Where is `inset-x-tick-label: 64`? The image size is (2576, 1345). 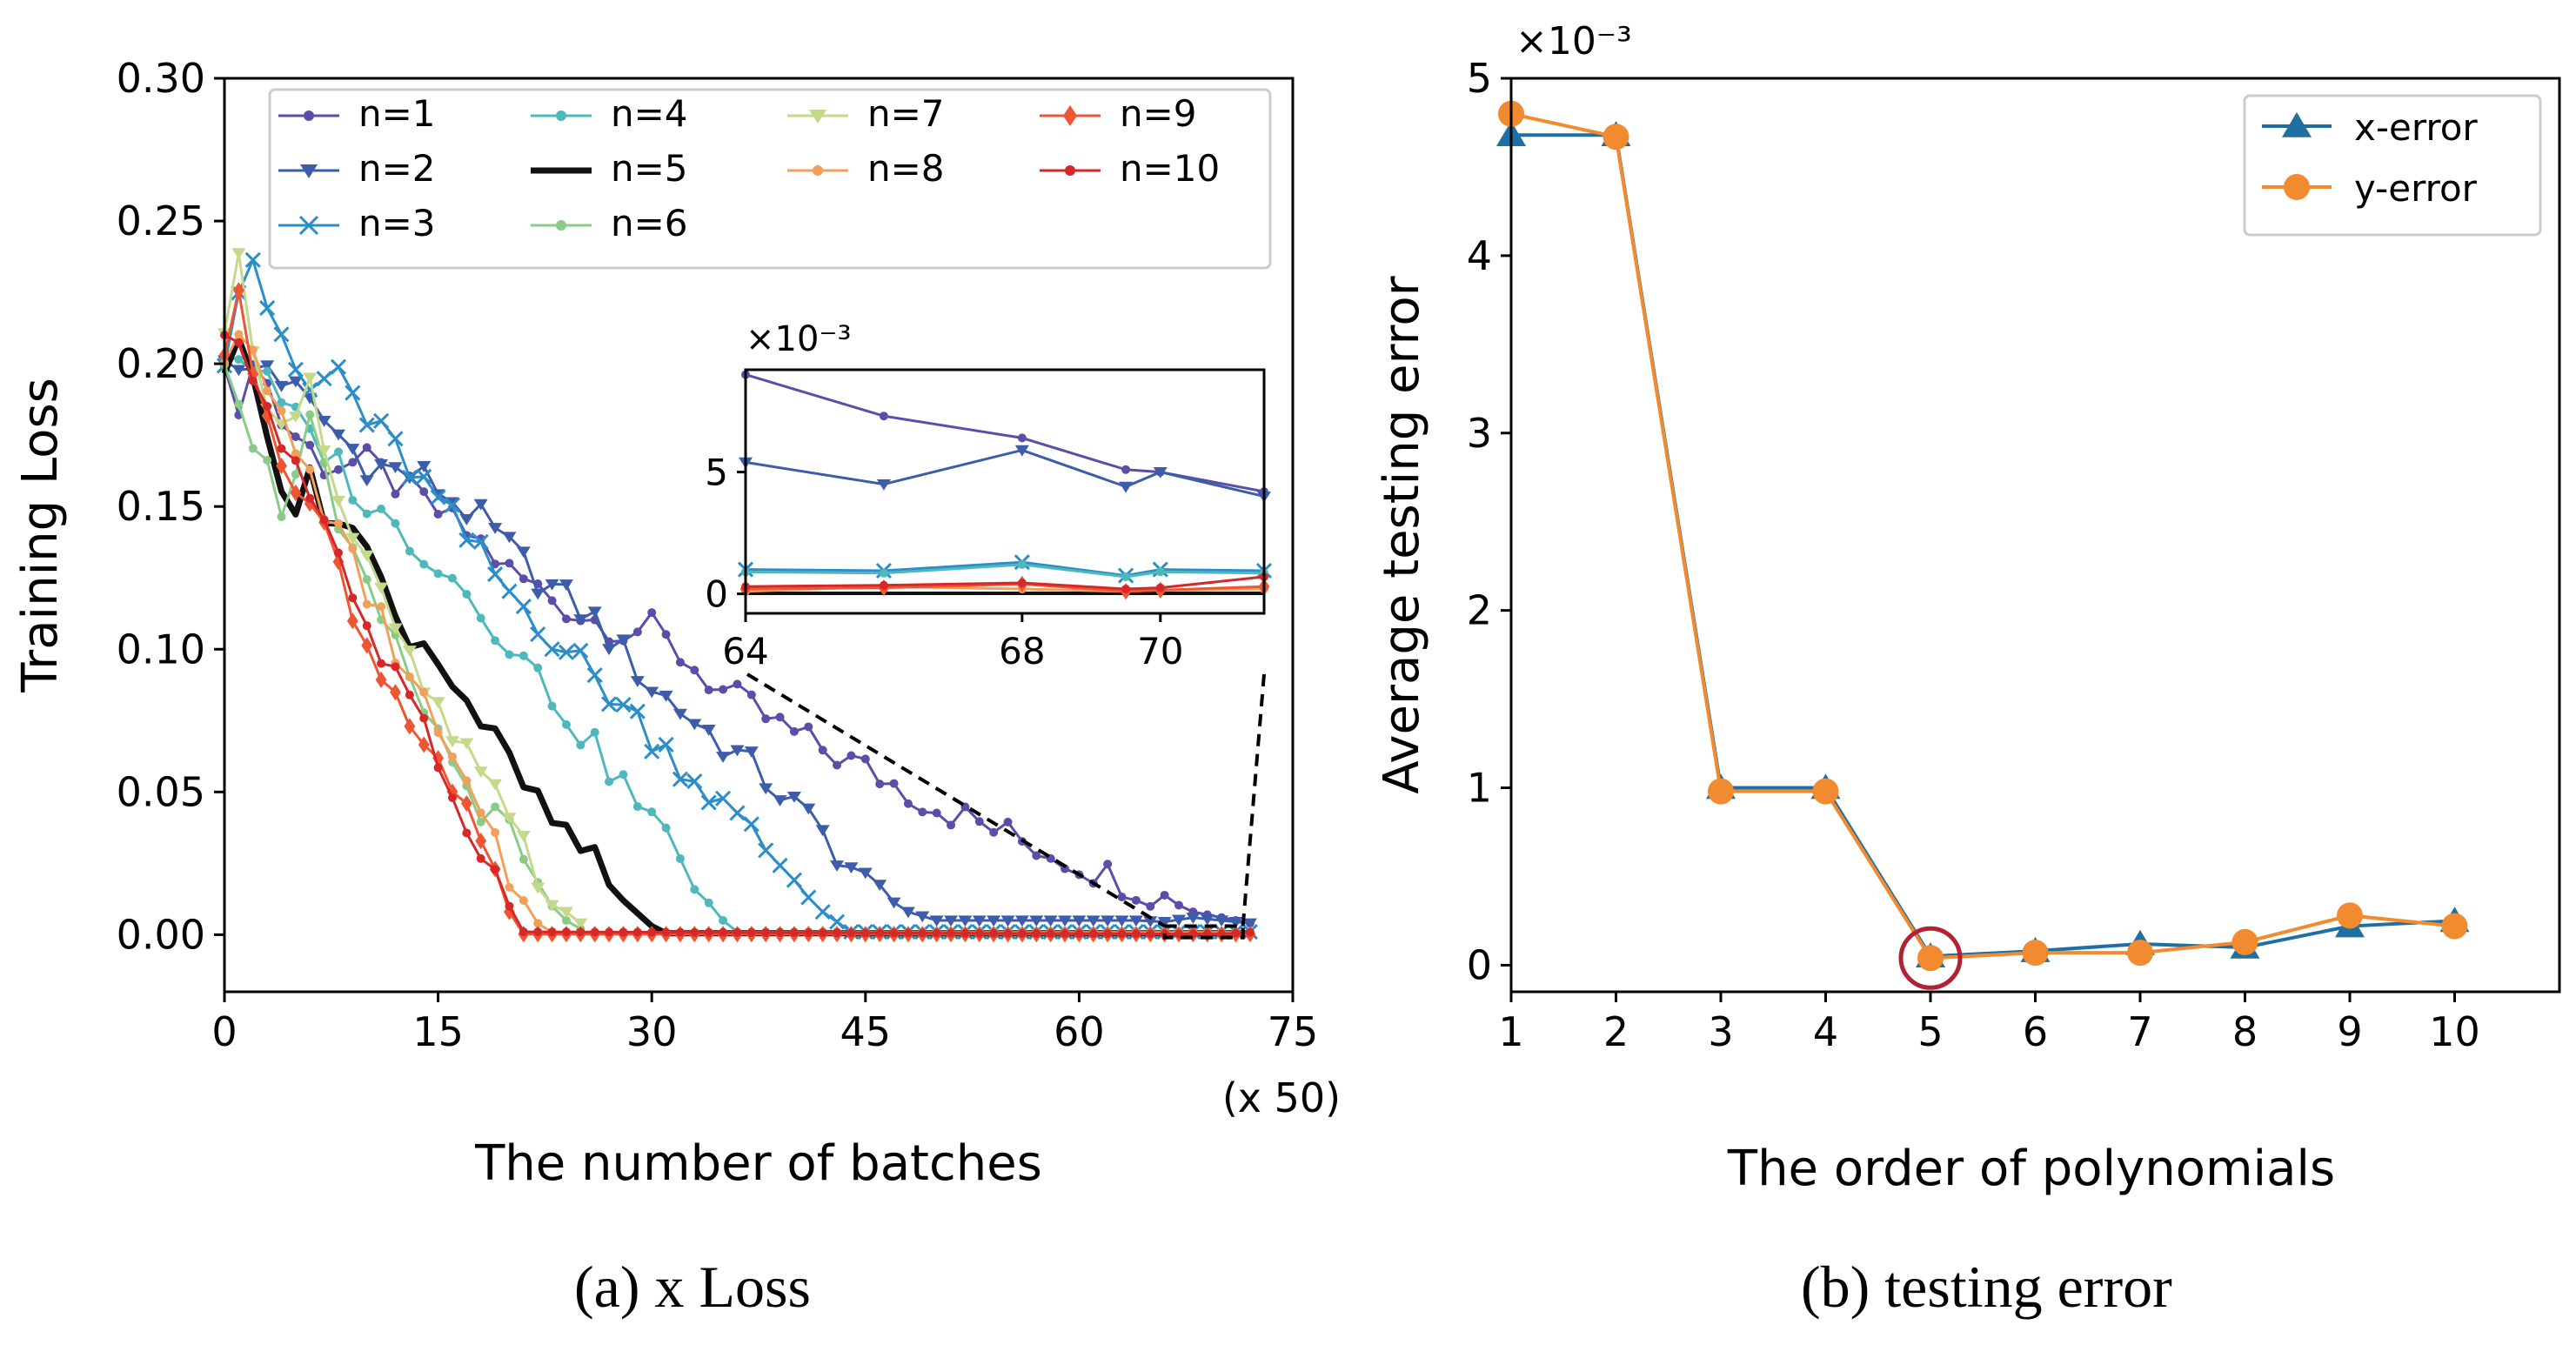
inset-x-tick-label: 64 is located at coordinates (745, 651).